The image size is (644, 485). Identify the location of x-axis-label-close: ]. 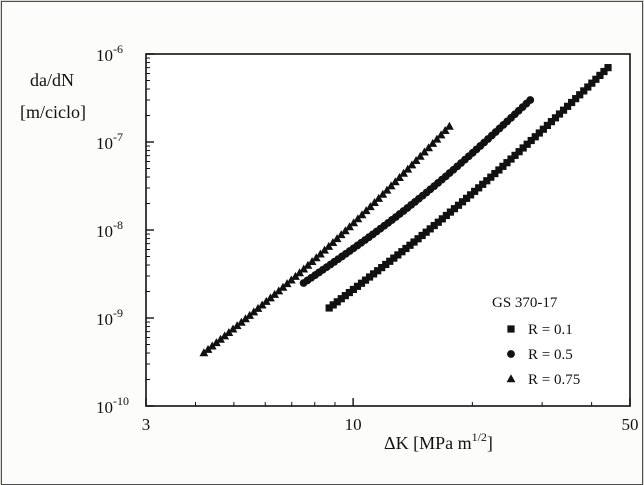
(490, 443).